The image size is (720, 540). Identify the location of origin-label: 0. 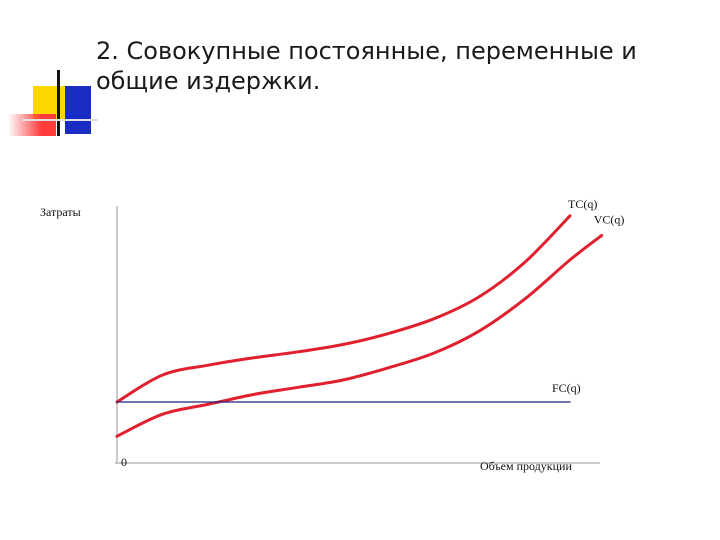
(124, 462).